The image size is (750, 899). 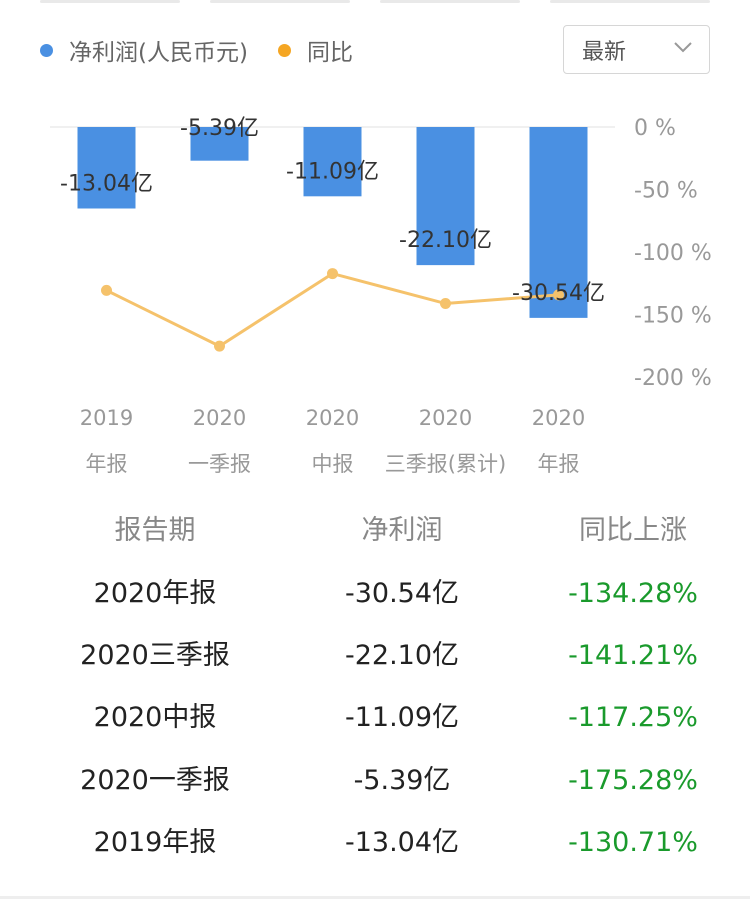 I want to click on legend-item-net-profit: 净利润(人民币元), so click(x=144, y=50).